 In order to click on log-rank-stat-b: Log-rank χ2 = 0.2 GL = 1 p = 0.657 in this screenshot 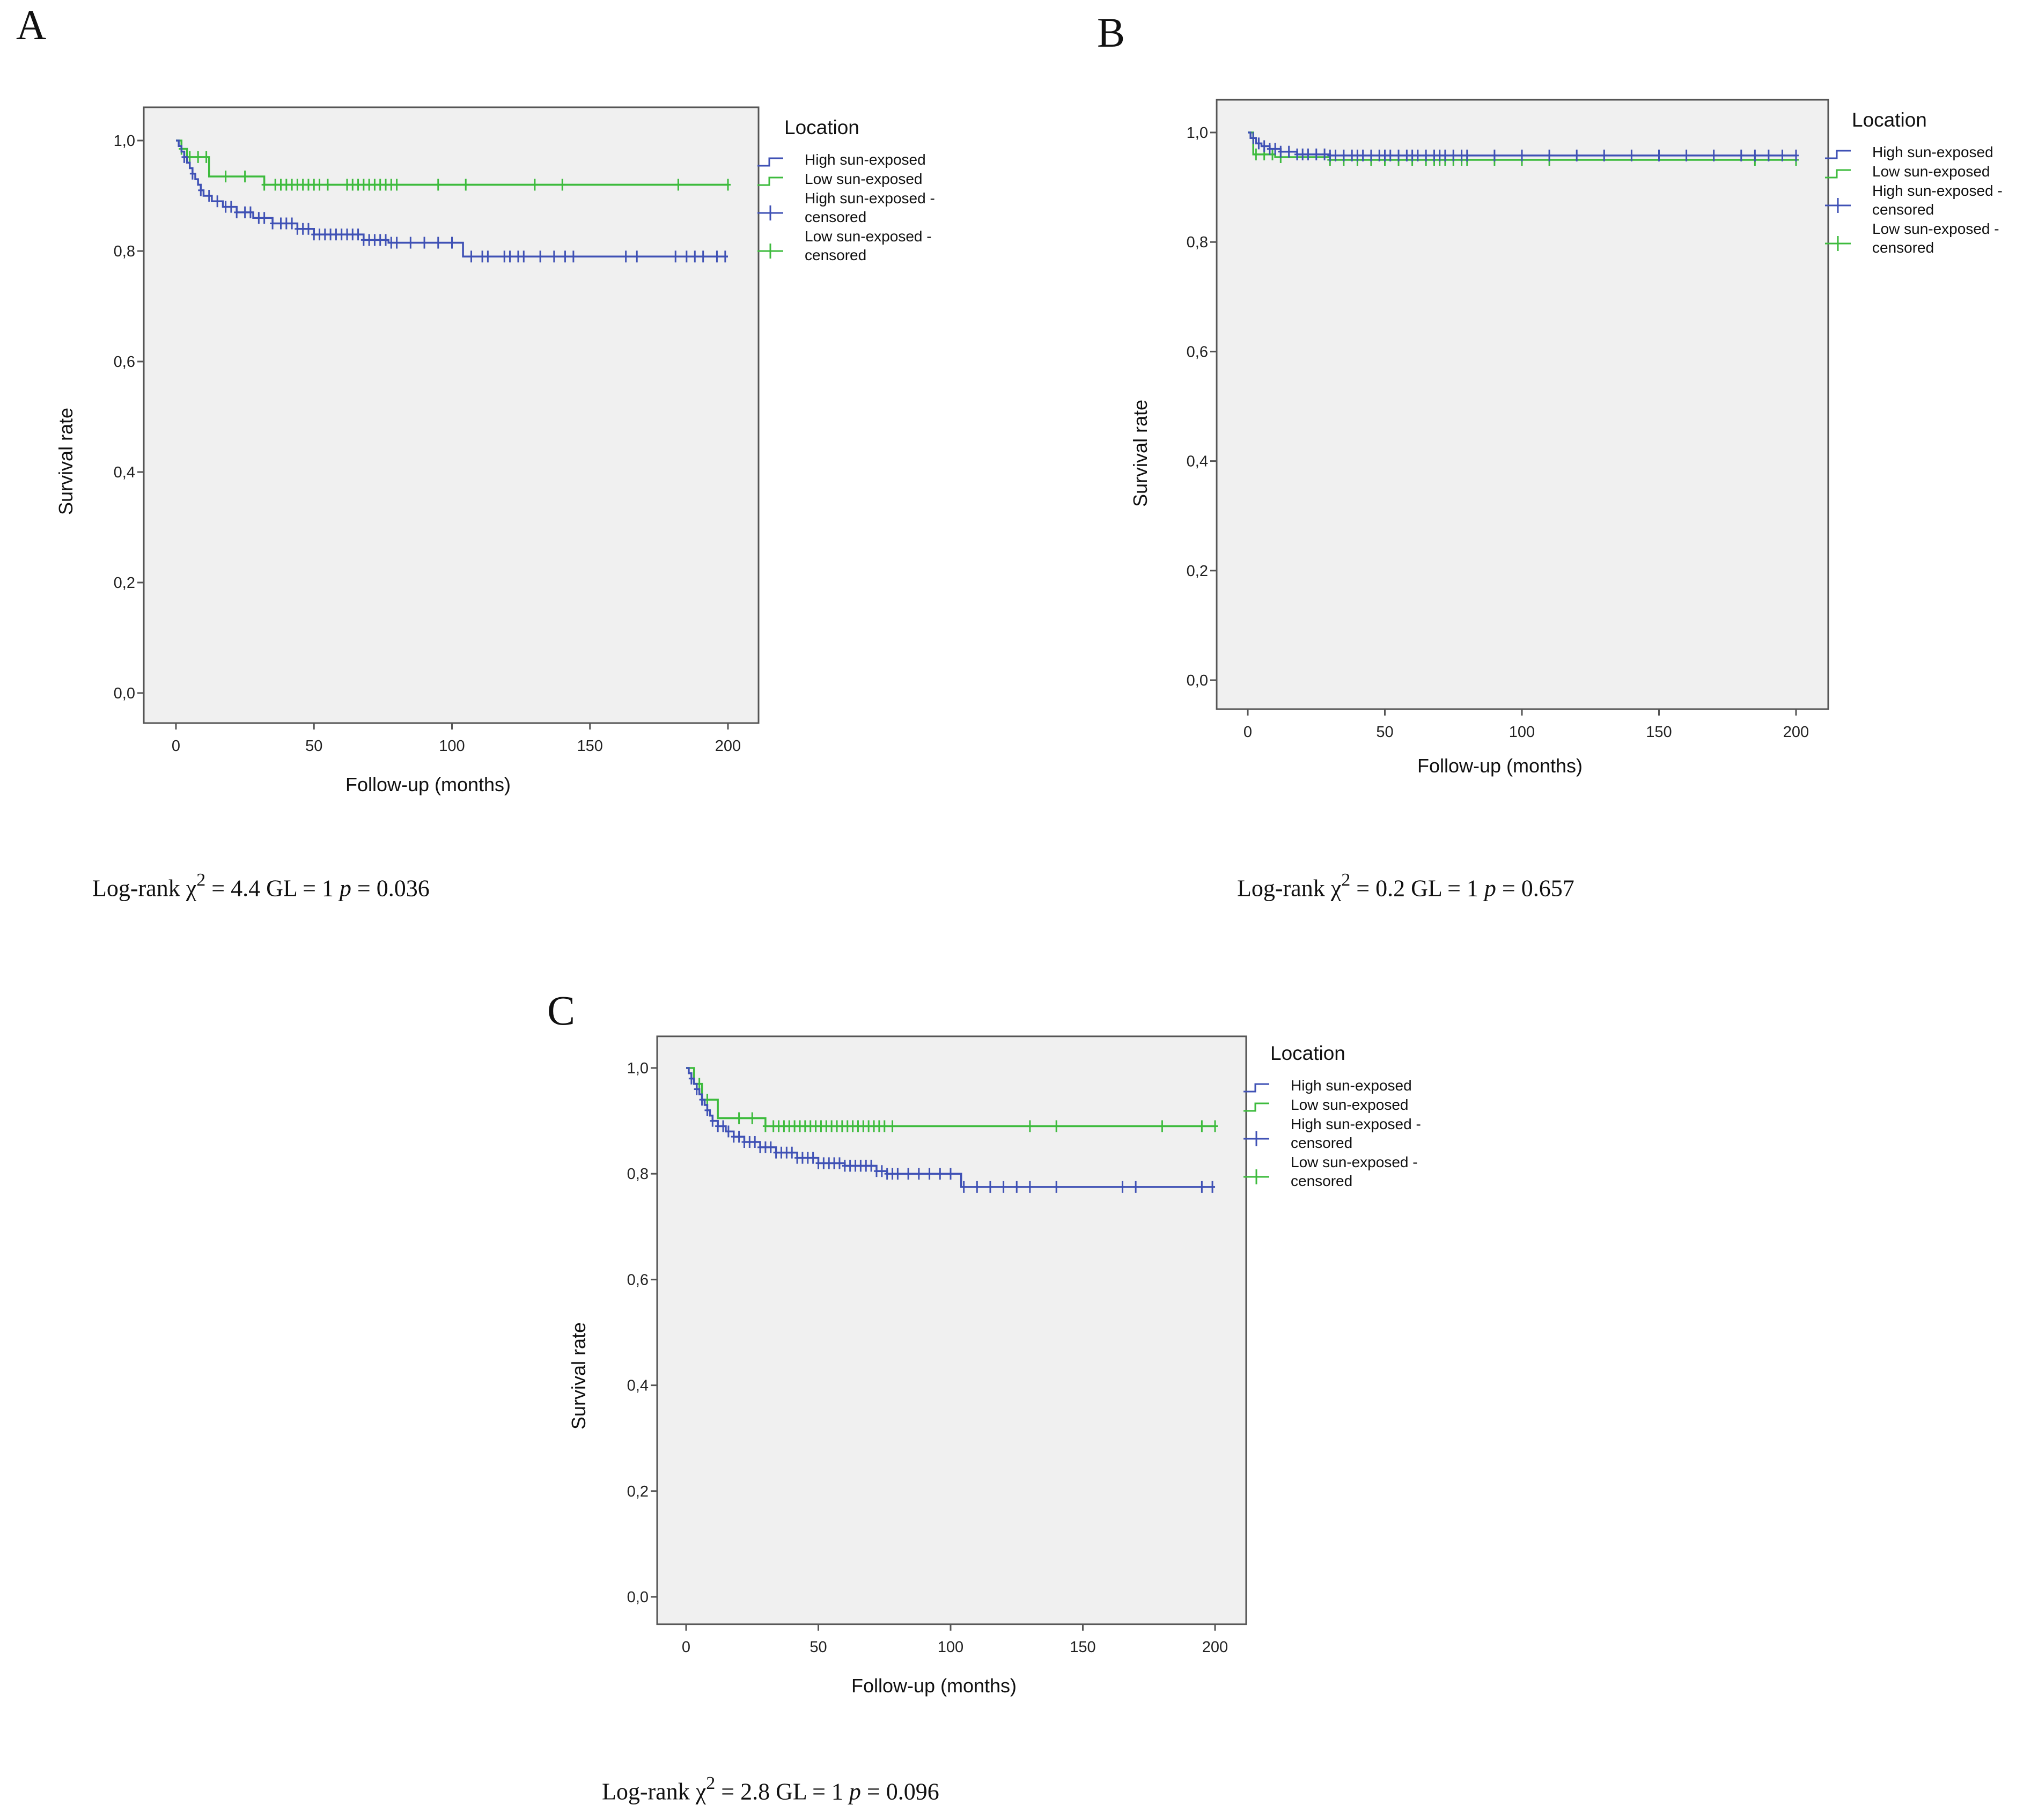, I will do `click(1405, 885)`.